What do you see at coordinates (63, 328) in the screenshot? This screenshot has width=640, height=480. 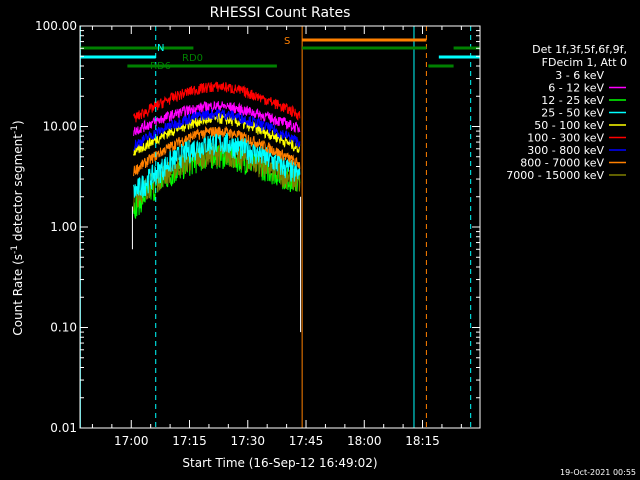 I see `y-tick-label: 0.10` at bounding box center [63, 328].